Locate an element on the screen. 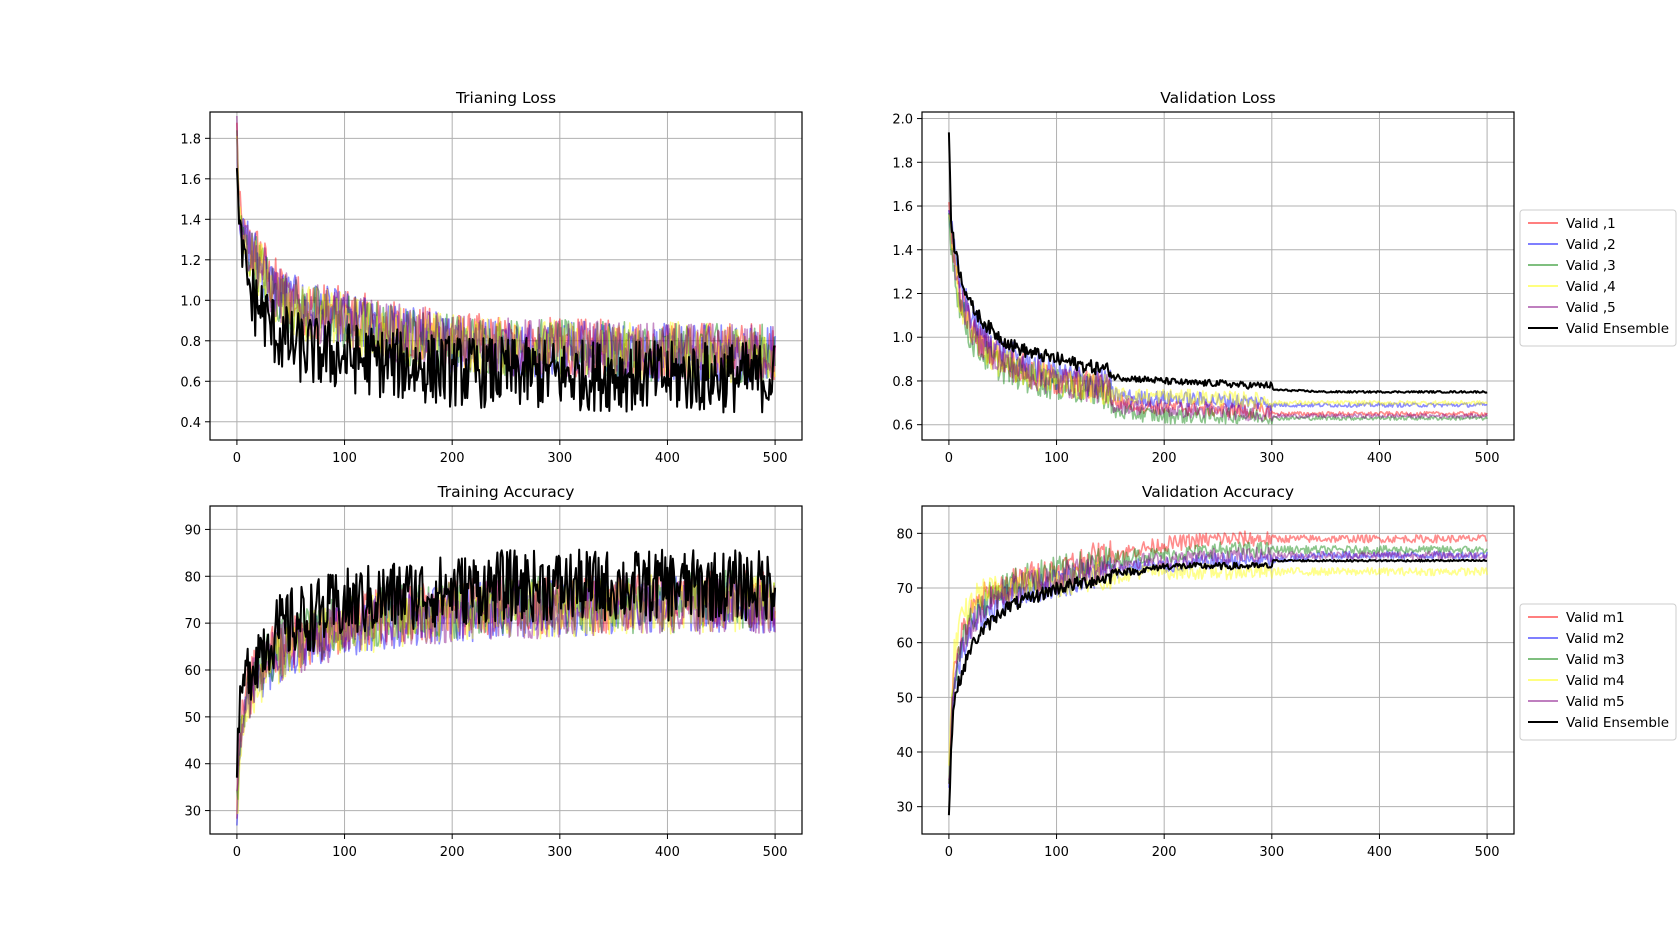 This screenshot has height=940, width=1680. legend-label: Valid ,2 is located at coordinates (1591, 245).